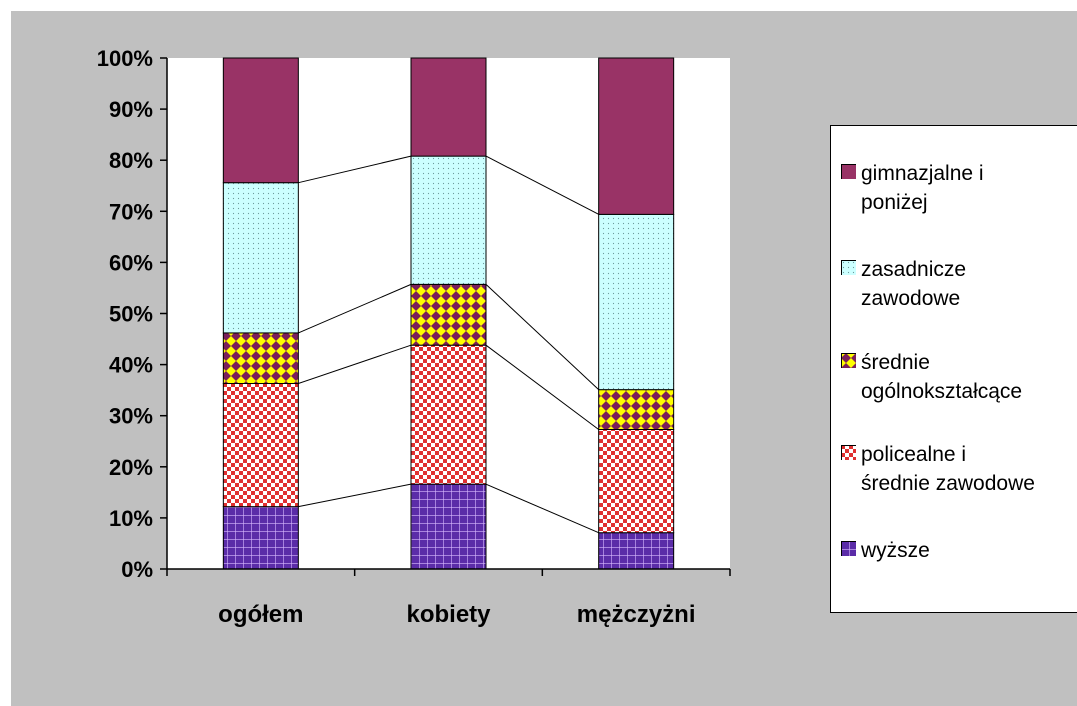 This screenshot has width=1077, height=706. I want to click on legend-label: średnie ogólnokształcące, so click(969, 377).